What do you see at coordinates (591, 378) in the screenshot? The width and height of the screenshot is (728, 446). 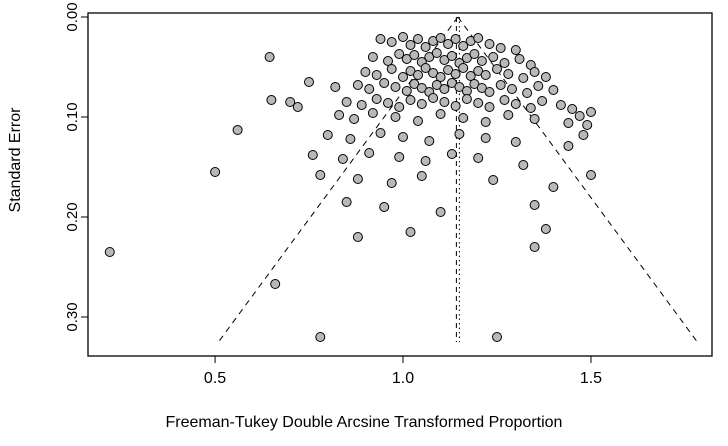 I see `x-tick-label: 1.5` at bounding box center [591, 378].